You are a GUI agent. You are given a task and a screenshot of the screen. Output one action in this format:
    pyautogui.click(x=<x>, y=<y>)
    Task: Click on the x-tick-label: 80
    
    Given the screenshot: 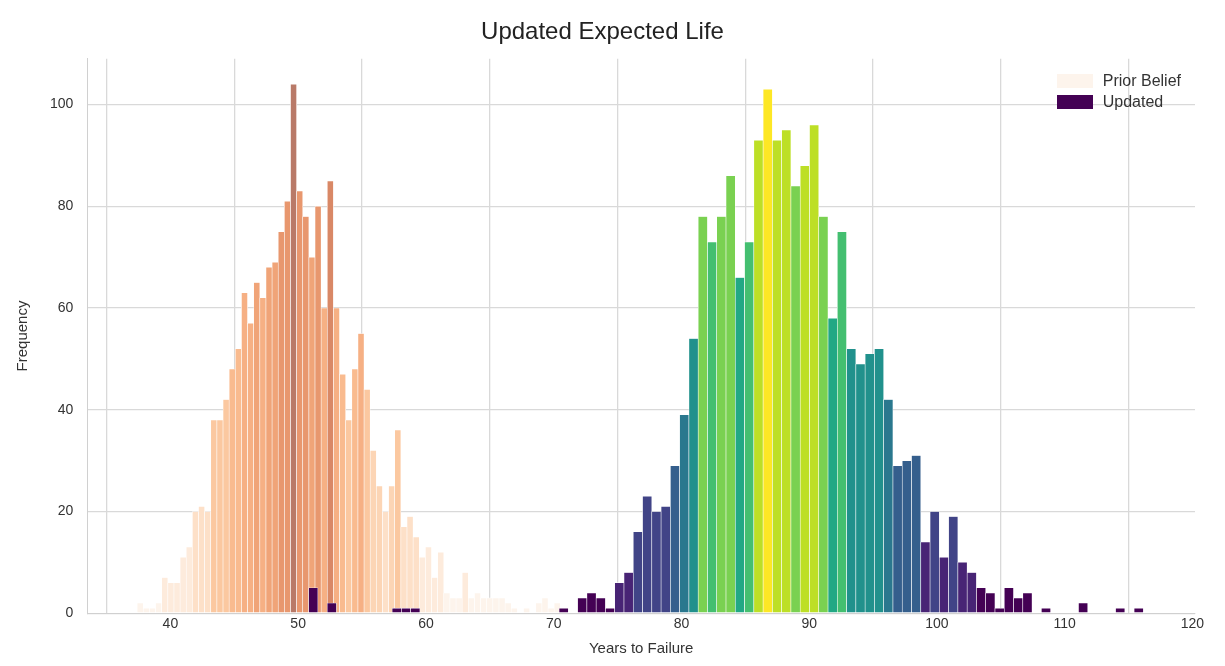 What is the action you would take?
    pyautogui.click(x=681, y=623)
    